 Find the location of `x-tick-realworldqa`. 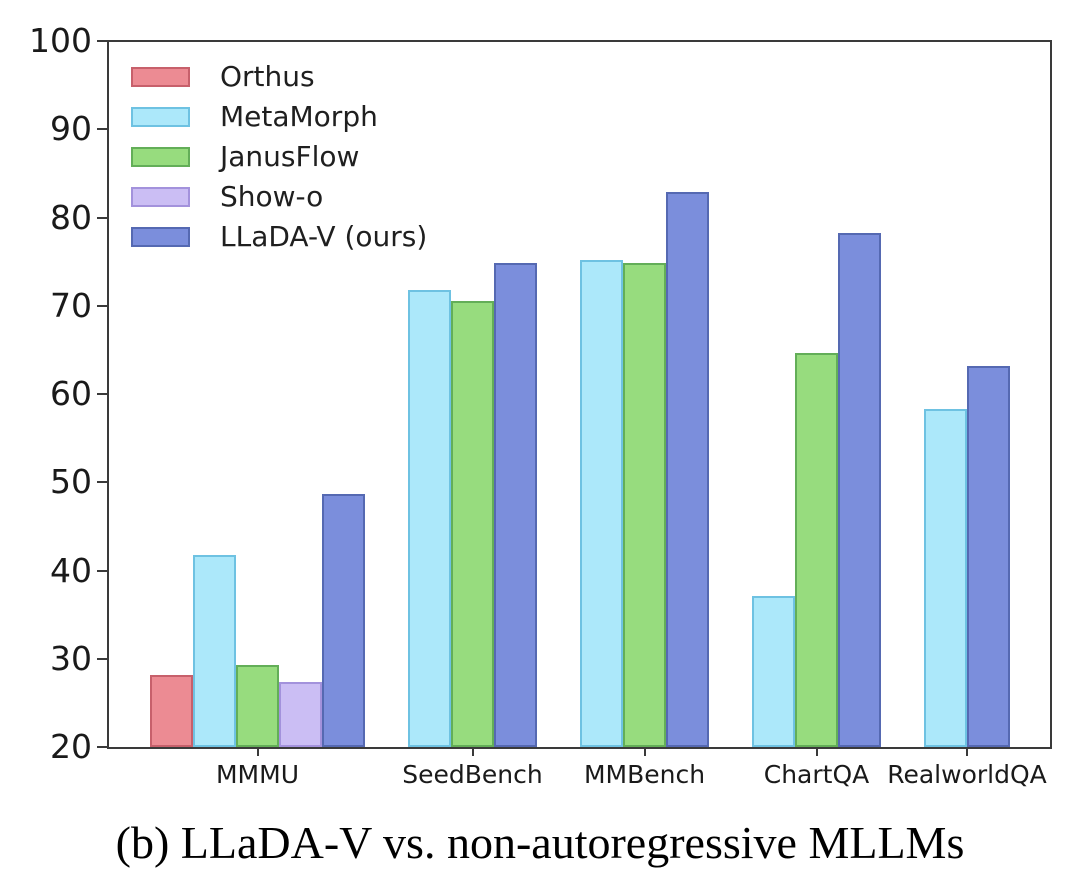

x-tick-realworldqa is located at coordinates (967, 751).